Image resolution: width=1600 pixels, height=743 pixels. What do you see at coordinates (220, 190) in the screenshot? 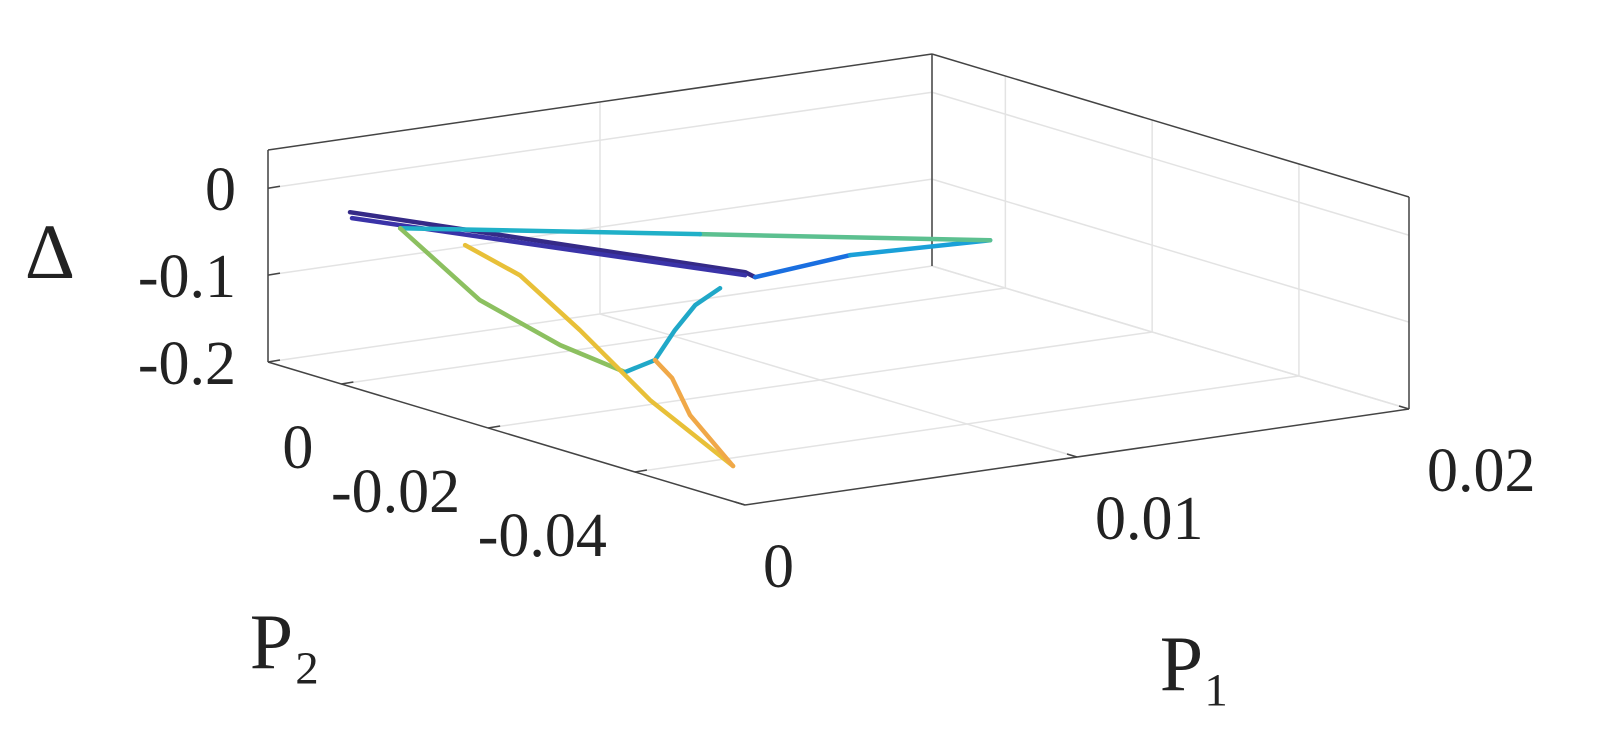
I see `z-tick-label: 0` at bounding box center [220, 190].